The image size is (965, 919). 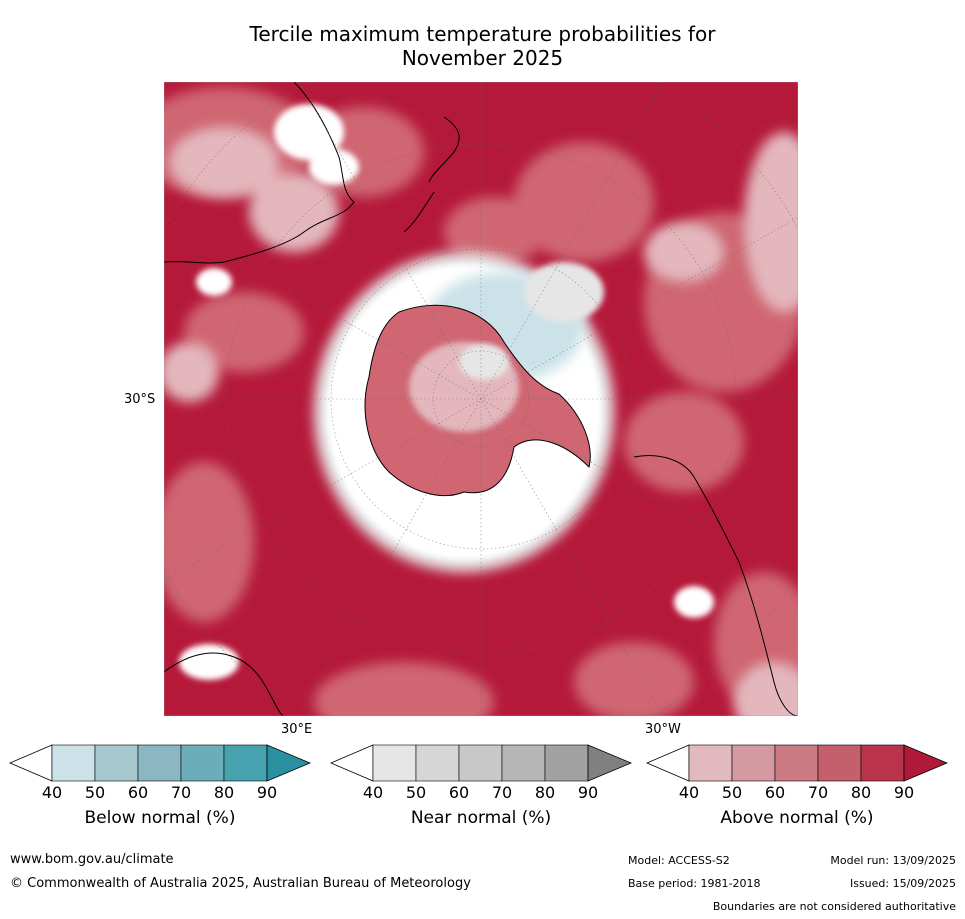 What do you see at coordinates (689, 792) in the screenshot?
I see `above-tick-label: 40` at bounding box center [689, 792].